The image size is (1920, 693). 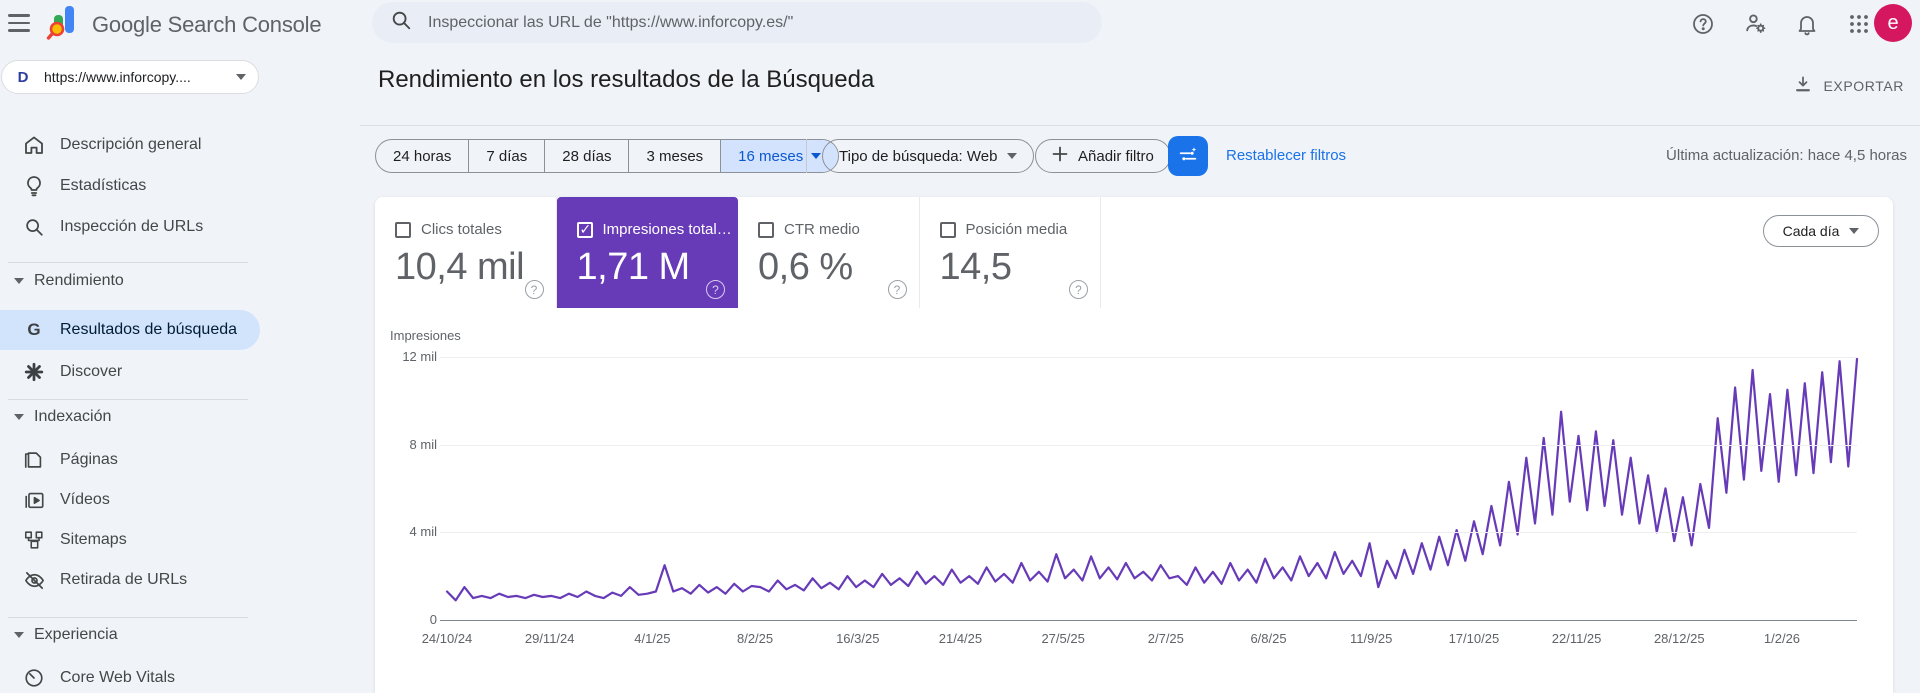 I want to click on add-filter-label: Añadir filtro, so click(x=1116, y=156).